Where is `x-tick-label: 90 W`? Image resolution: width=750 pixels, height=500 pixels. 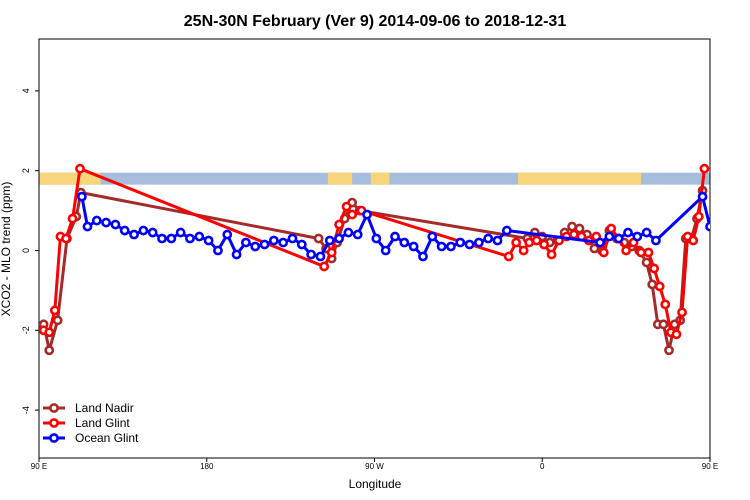 x-tick-label: 90 W is located at coordinates (374, 466).